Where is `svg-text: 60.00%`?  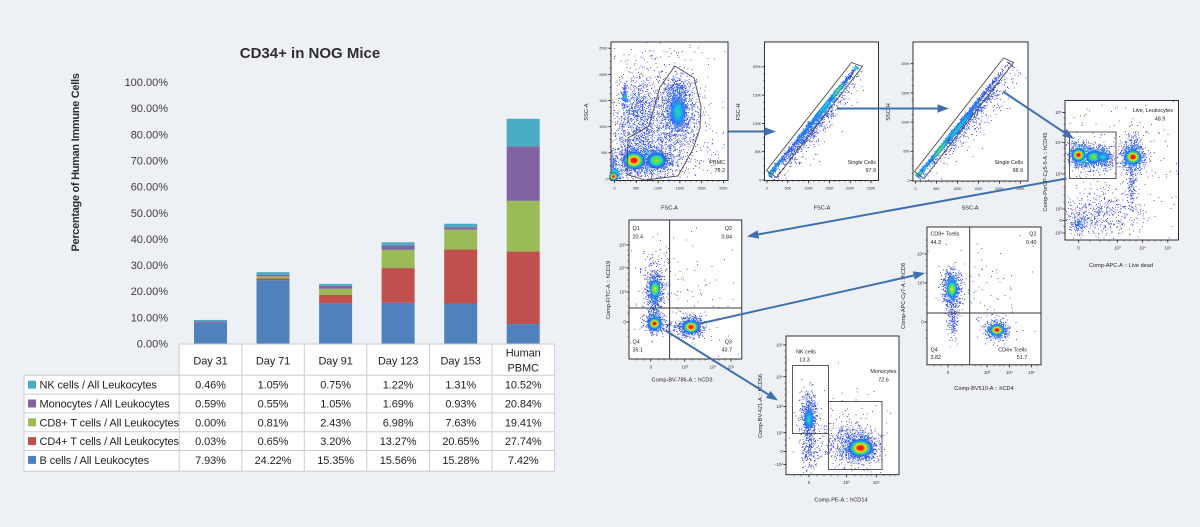
svg-text: 60.00% is located at coordinates (150, 188).